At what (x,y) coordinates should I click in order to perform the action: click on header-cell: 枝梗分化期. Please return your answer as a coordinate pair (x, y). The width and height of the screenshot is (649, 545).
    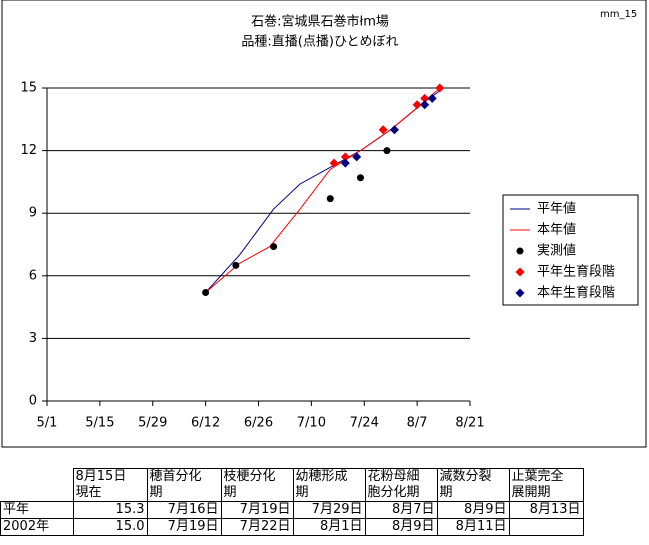
    Looking at the image, I should click on (257, 485).